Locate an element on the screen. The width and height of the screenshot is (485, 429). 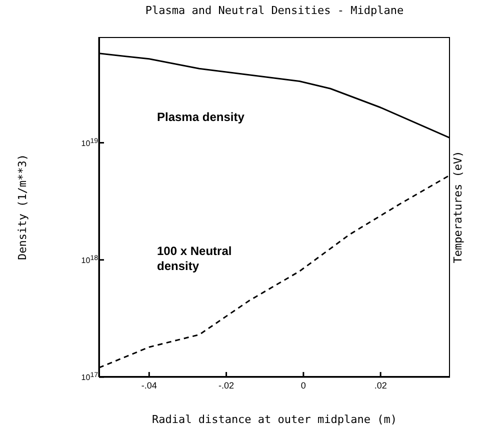
x-axis-title: Radial distance at outer midplane (m) is located at coordinates (275, 419).